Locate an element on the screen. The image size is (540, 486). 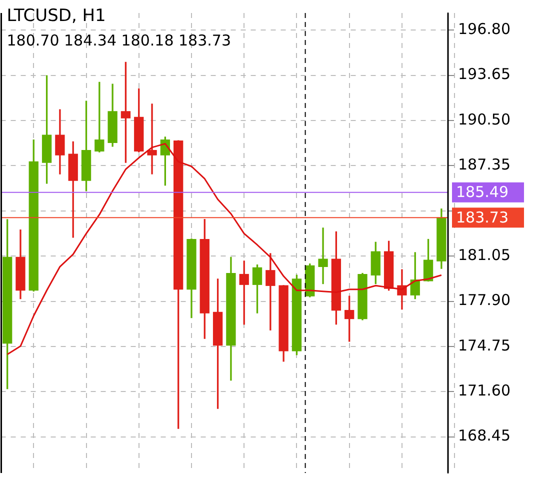
y-tick-label: 187.35 is located at coordinates (484, 165).